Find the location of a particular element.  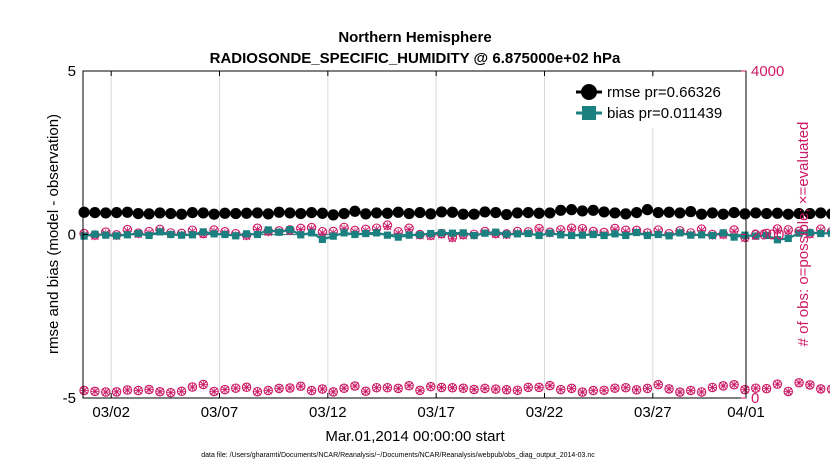

x-tick-label: 03/02 is located at coordinates (111, 412).